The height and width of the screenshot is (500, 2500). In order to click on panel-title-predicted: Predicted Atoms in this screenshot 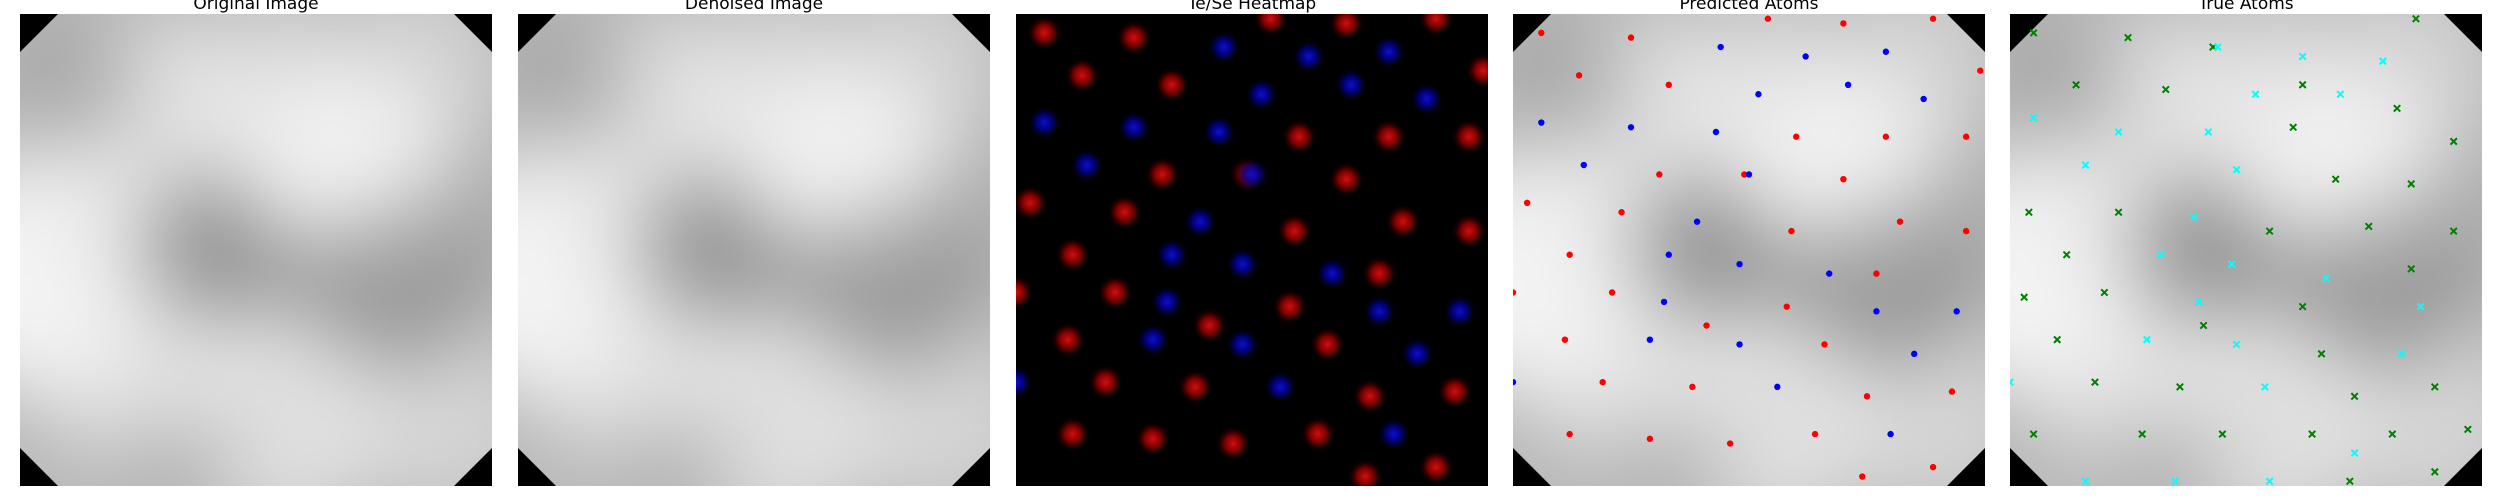, I will do `click(1749, 7)`.